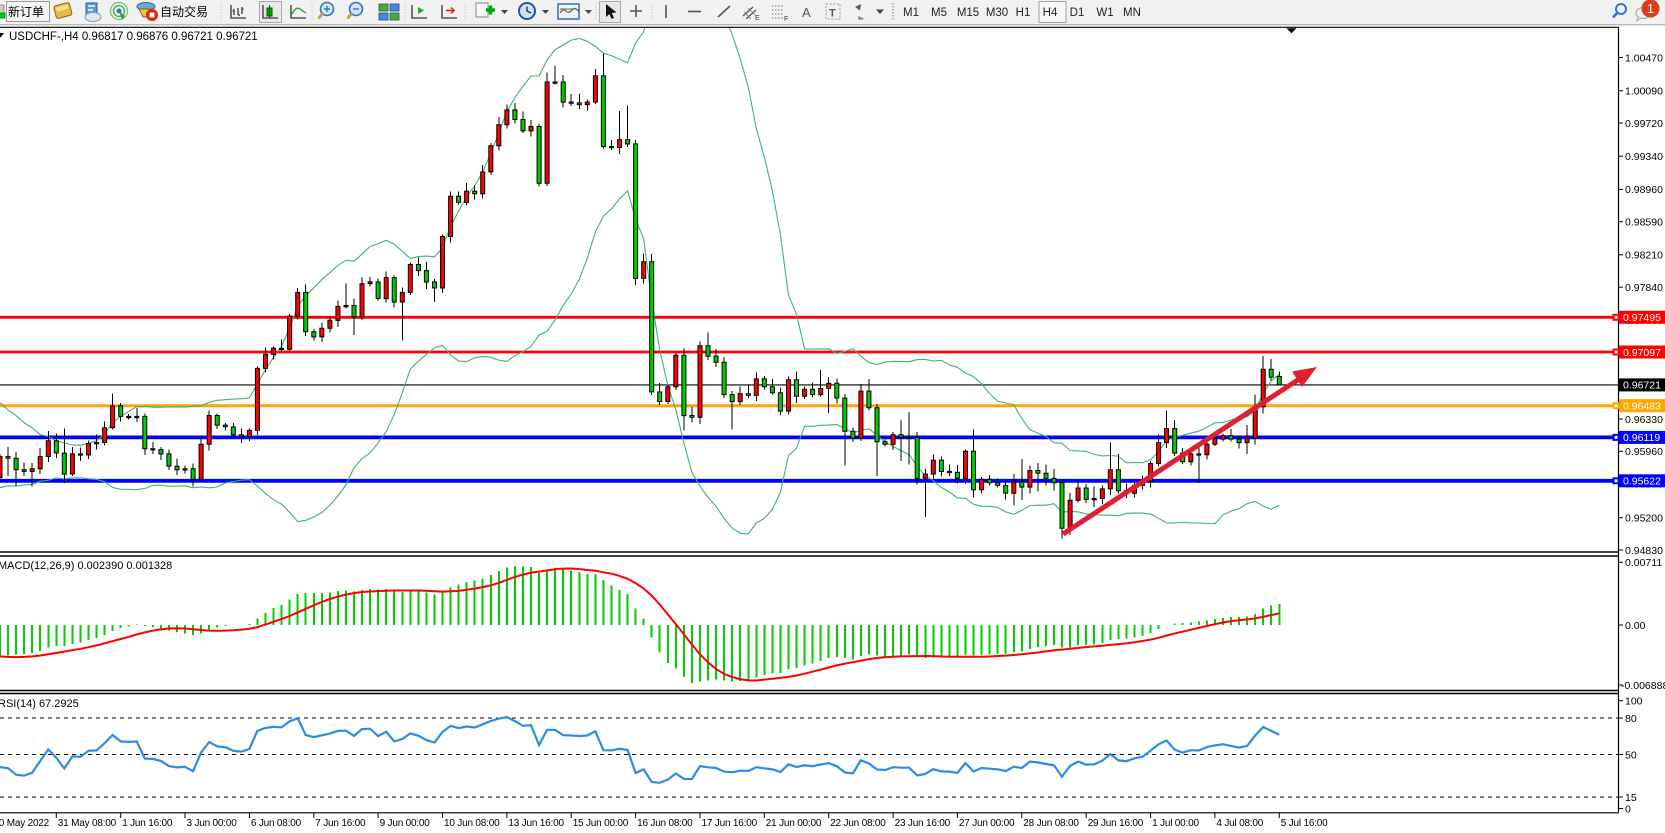 Image resolution: width=1665 pixels, height=833 pixels. What do you see at coordinates (1644, 157) in the screenshot?
I see `svg-text: 0.99340` at bounding box center [1644, 157].